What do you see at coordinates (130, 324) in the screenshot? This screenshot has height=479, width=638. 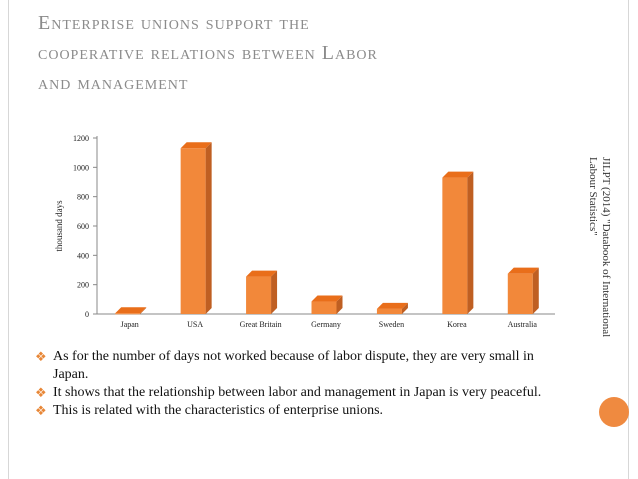 I see `x-tick-label: Japan` at bounding box center [130, 324].